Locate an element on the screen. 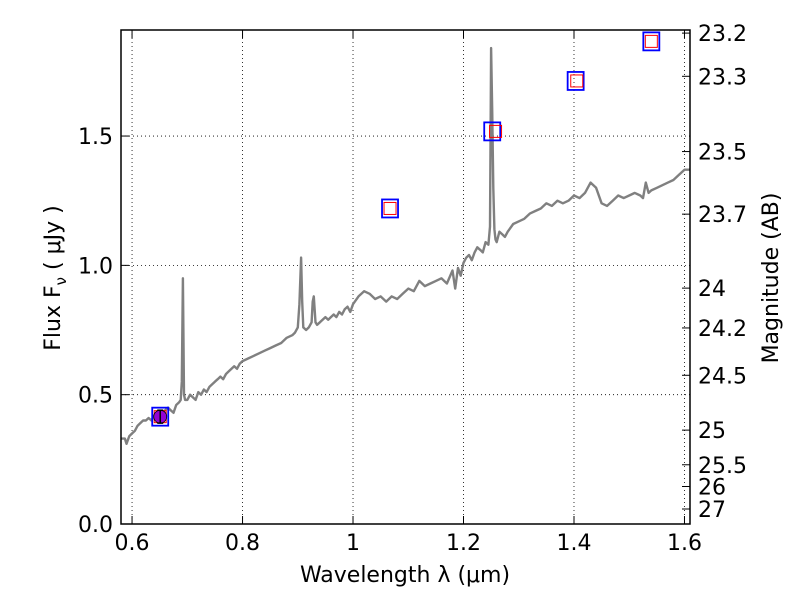  y-axis-label-subscript: ν is located at coordinates (61, 281).